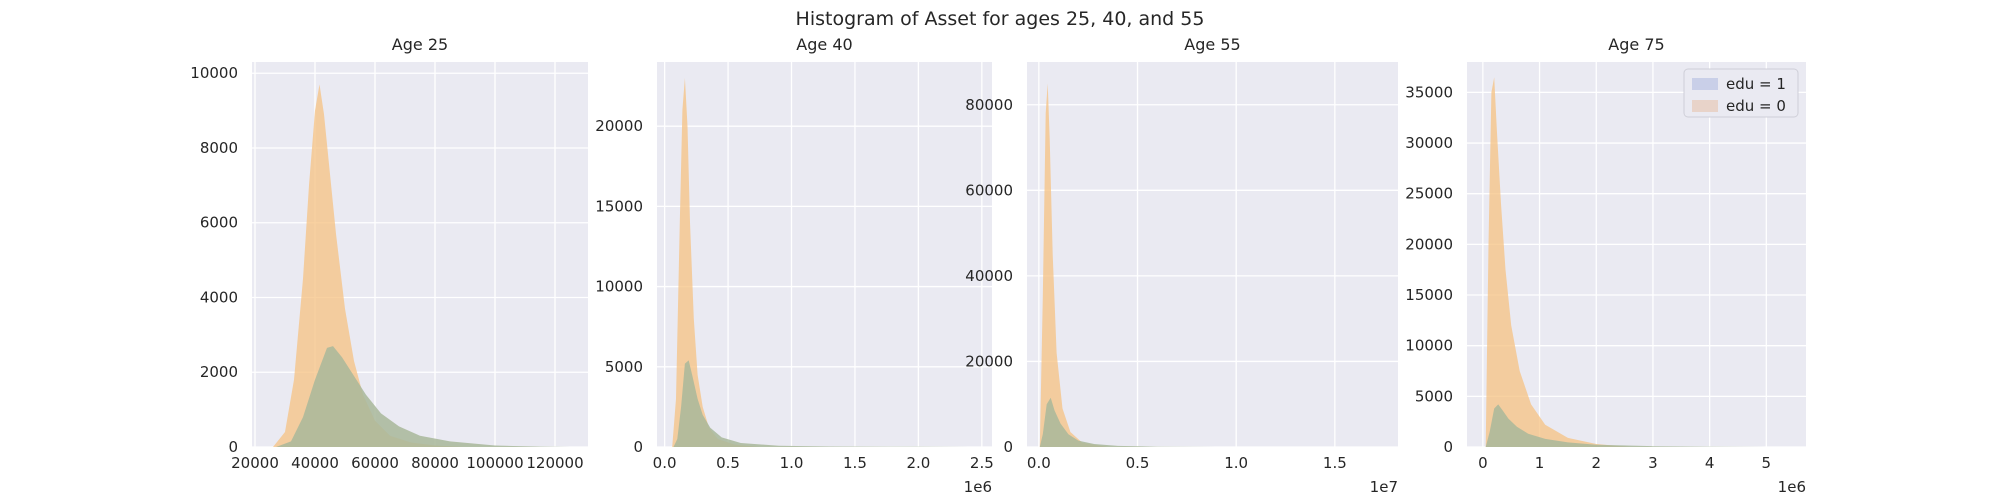 This screenshot has height=500, width=2000. What do you see at coordinates (1384, 487) in the screenshot?
I see `x-offset-label: 1e7` at bounding box center [1384, 487].